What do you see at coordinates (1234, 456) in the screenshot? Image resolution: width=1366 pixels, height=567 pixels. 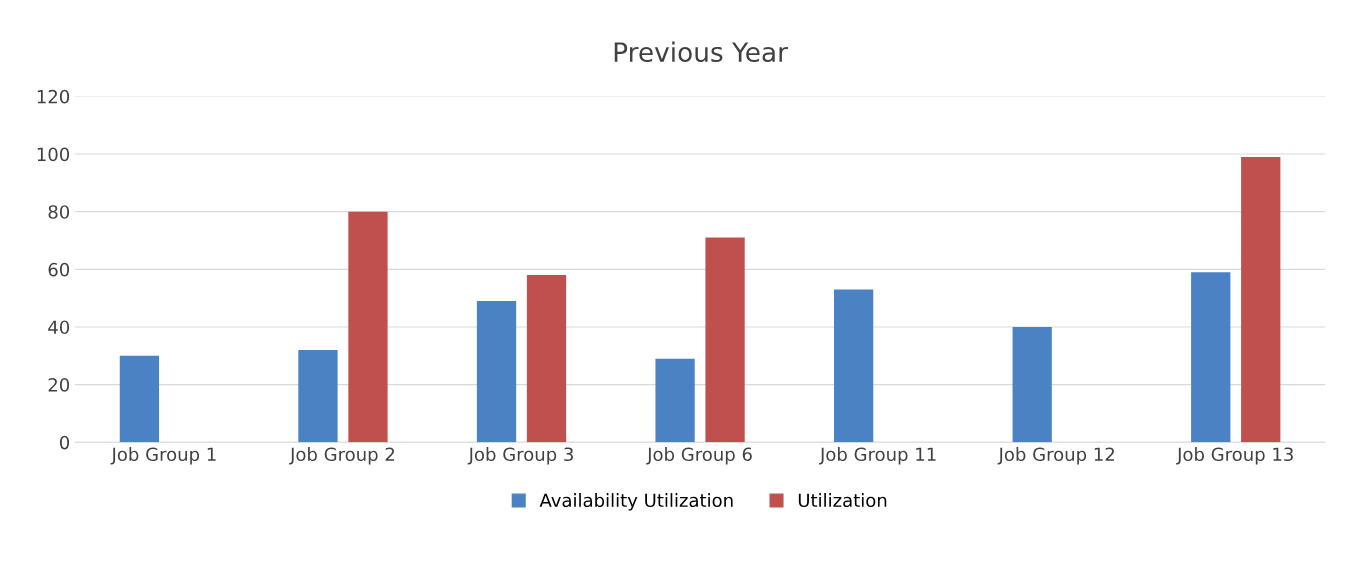 I see `x-tick-label: Job Group 13` at bounding box center [1234, 456].